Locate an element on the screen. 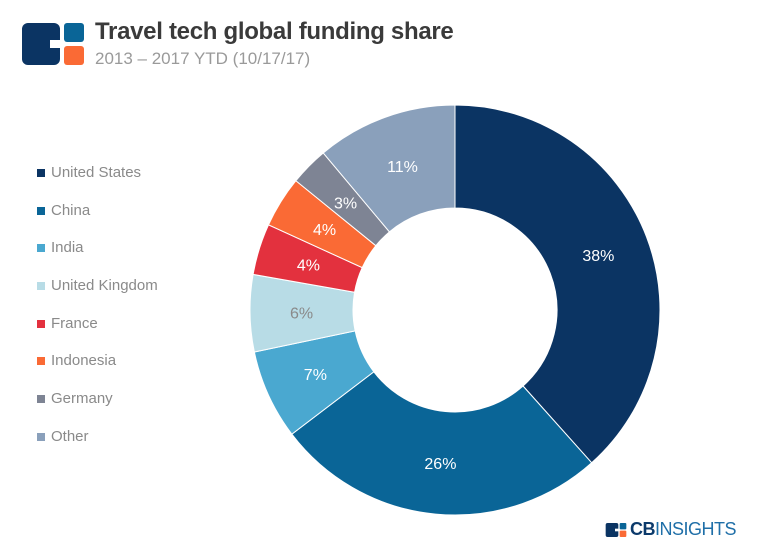 This screenshot has width=768, height=557. cb-insights-logo is located at coordinates (53, 44).